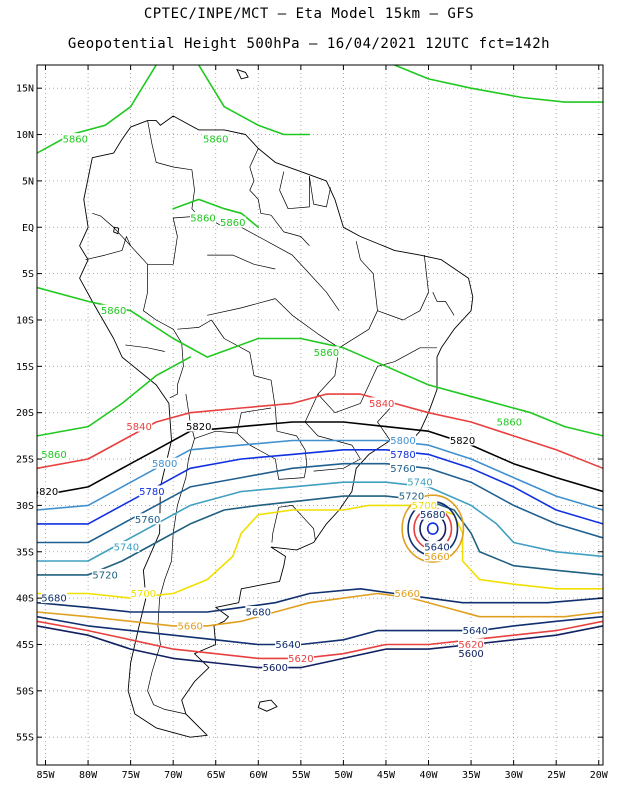 This screenshot has height=800, width=618. What do you see at coordinates (25, 320) in the screenshot?
I see `lat-tick-label: 10S` at bounding box center [25, 320].